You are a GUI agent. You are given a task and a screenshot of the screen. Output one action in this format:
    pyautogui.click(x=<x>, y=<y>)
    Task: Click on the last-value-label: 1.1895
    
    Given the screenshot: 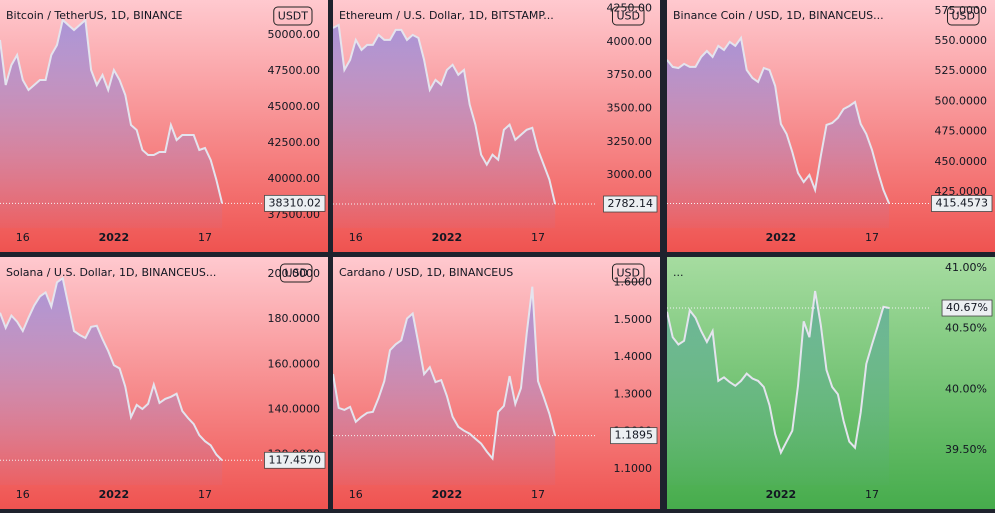 What is the action you would take?
    pyautogui.click(x=634, y=435)
    